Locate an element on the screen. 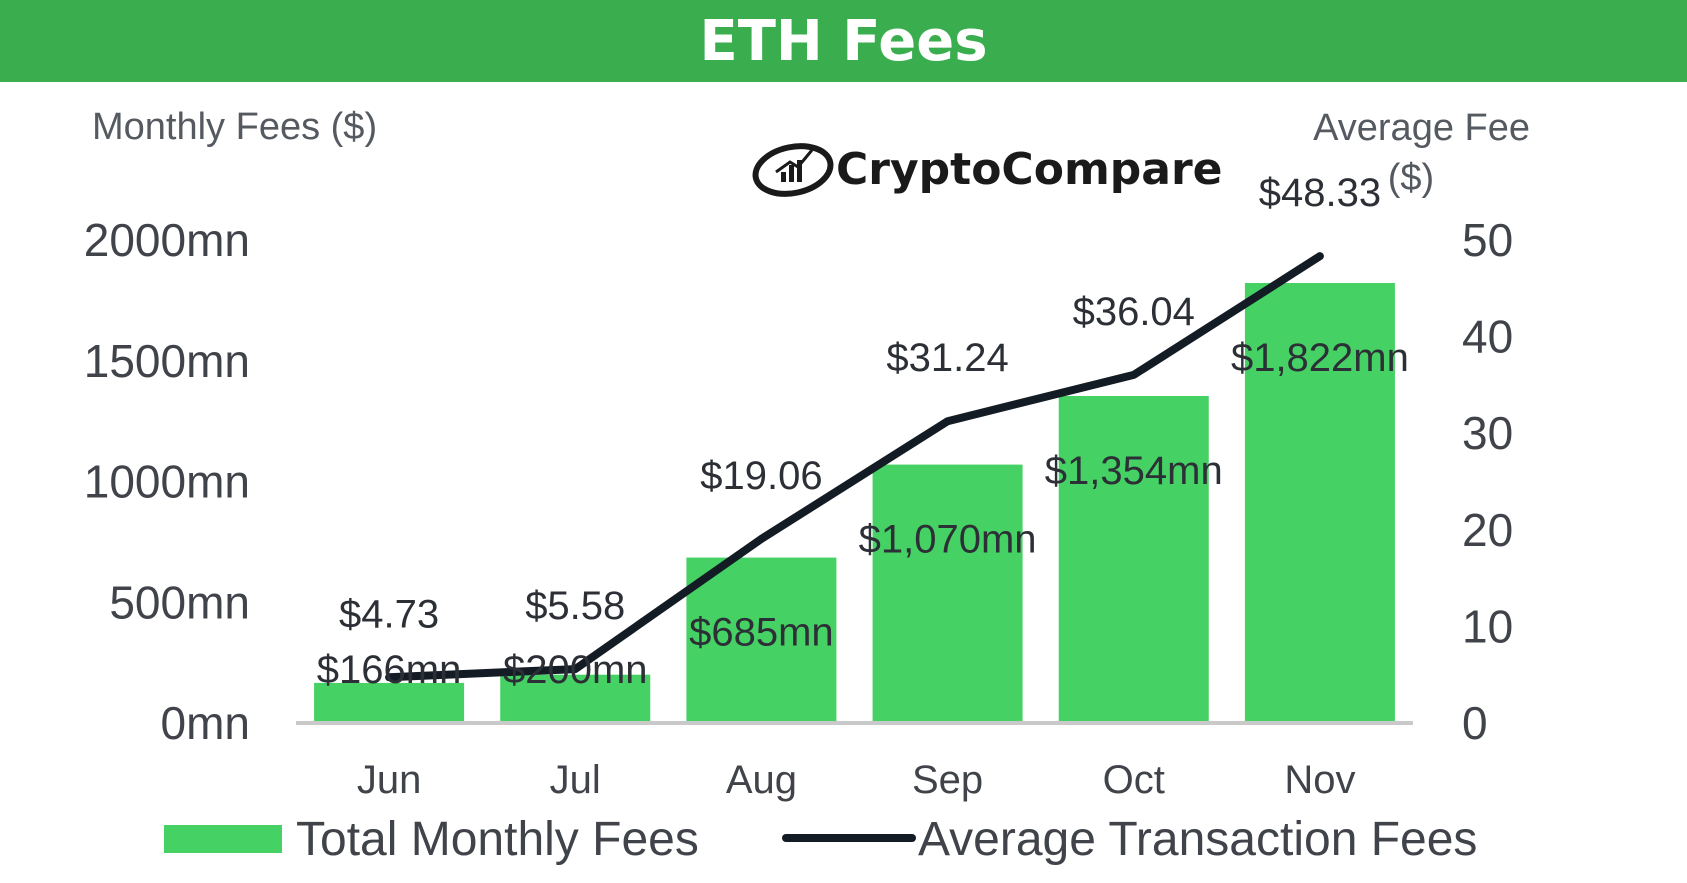 This screenshot has height=883, width=1687. x-tick-label: Jul is located at coordinates (575, 780).